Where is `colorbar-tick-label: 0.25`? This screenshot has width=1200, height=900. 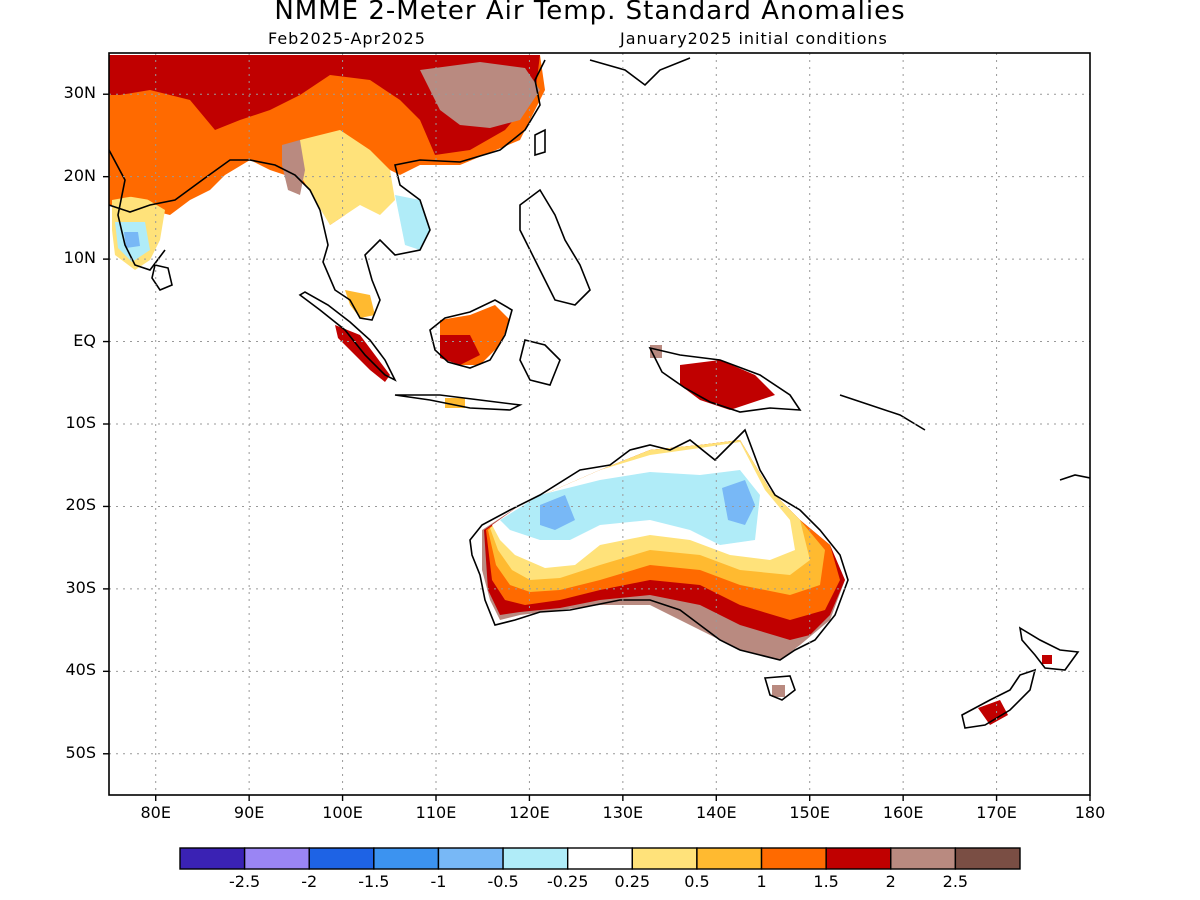 colorbar-tick-label: 0.25 is located at coordinates (632, 881).